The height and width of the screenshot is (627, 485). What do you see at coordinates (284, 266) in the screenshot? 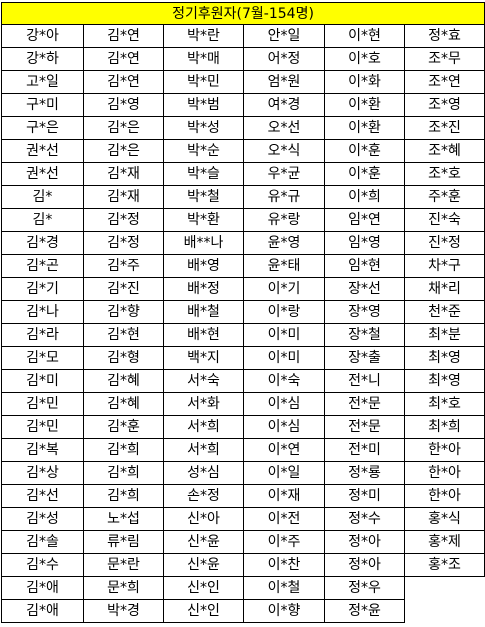
I see `donor-name-cell: 윤*태` at bounding box center [284, 266].